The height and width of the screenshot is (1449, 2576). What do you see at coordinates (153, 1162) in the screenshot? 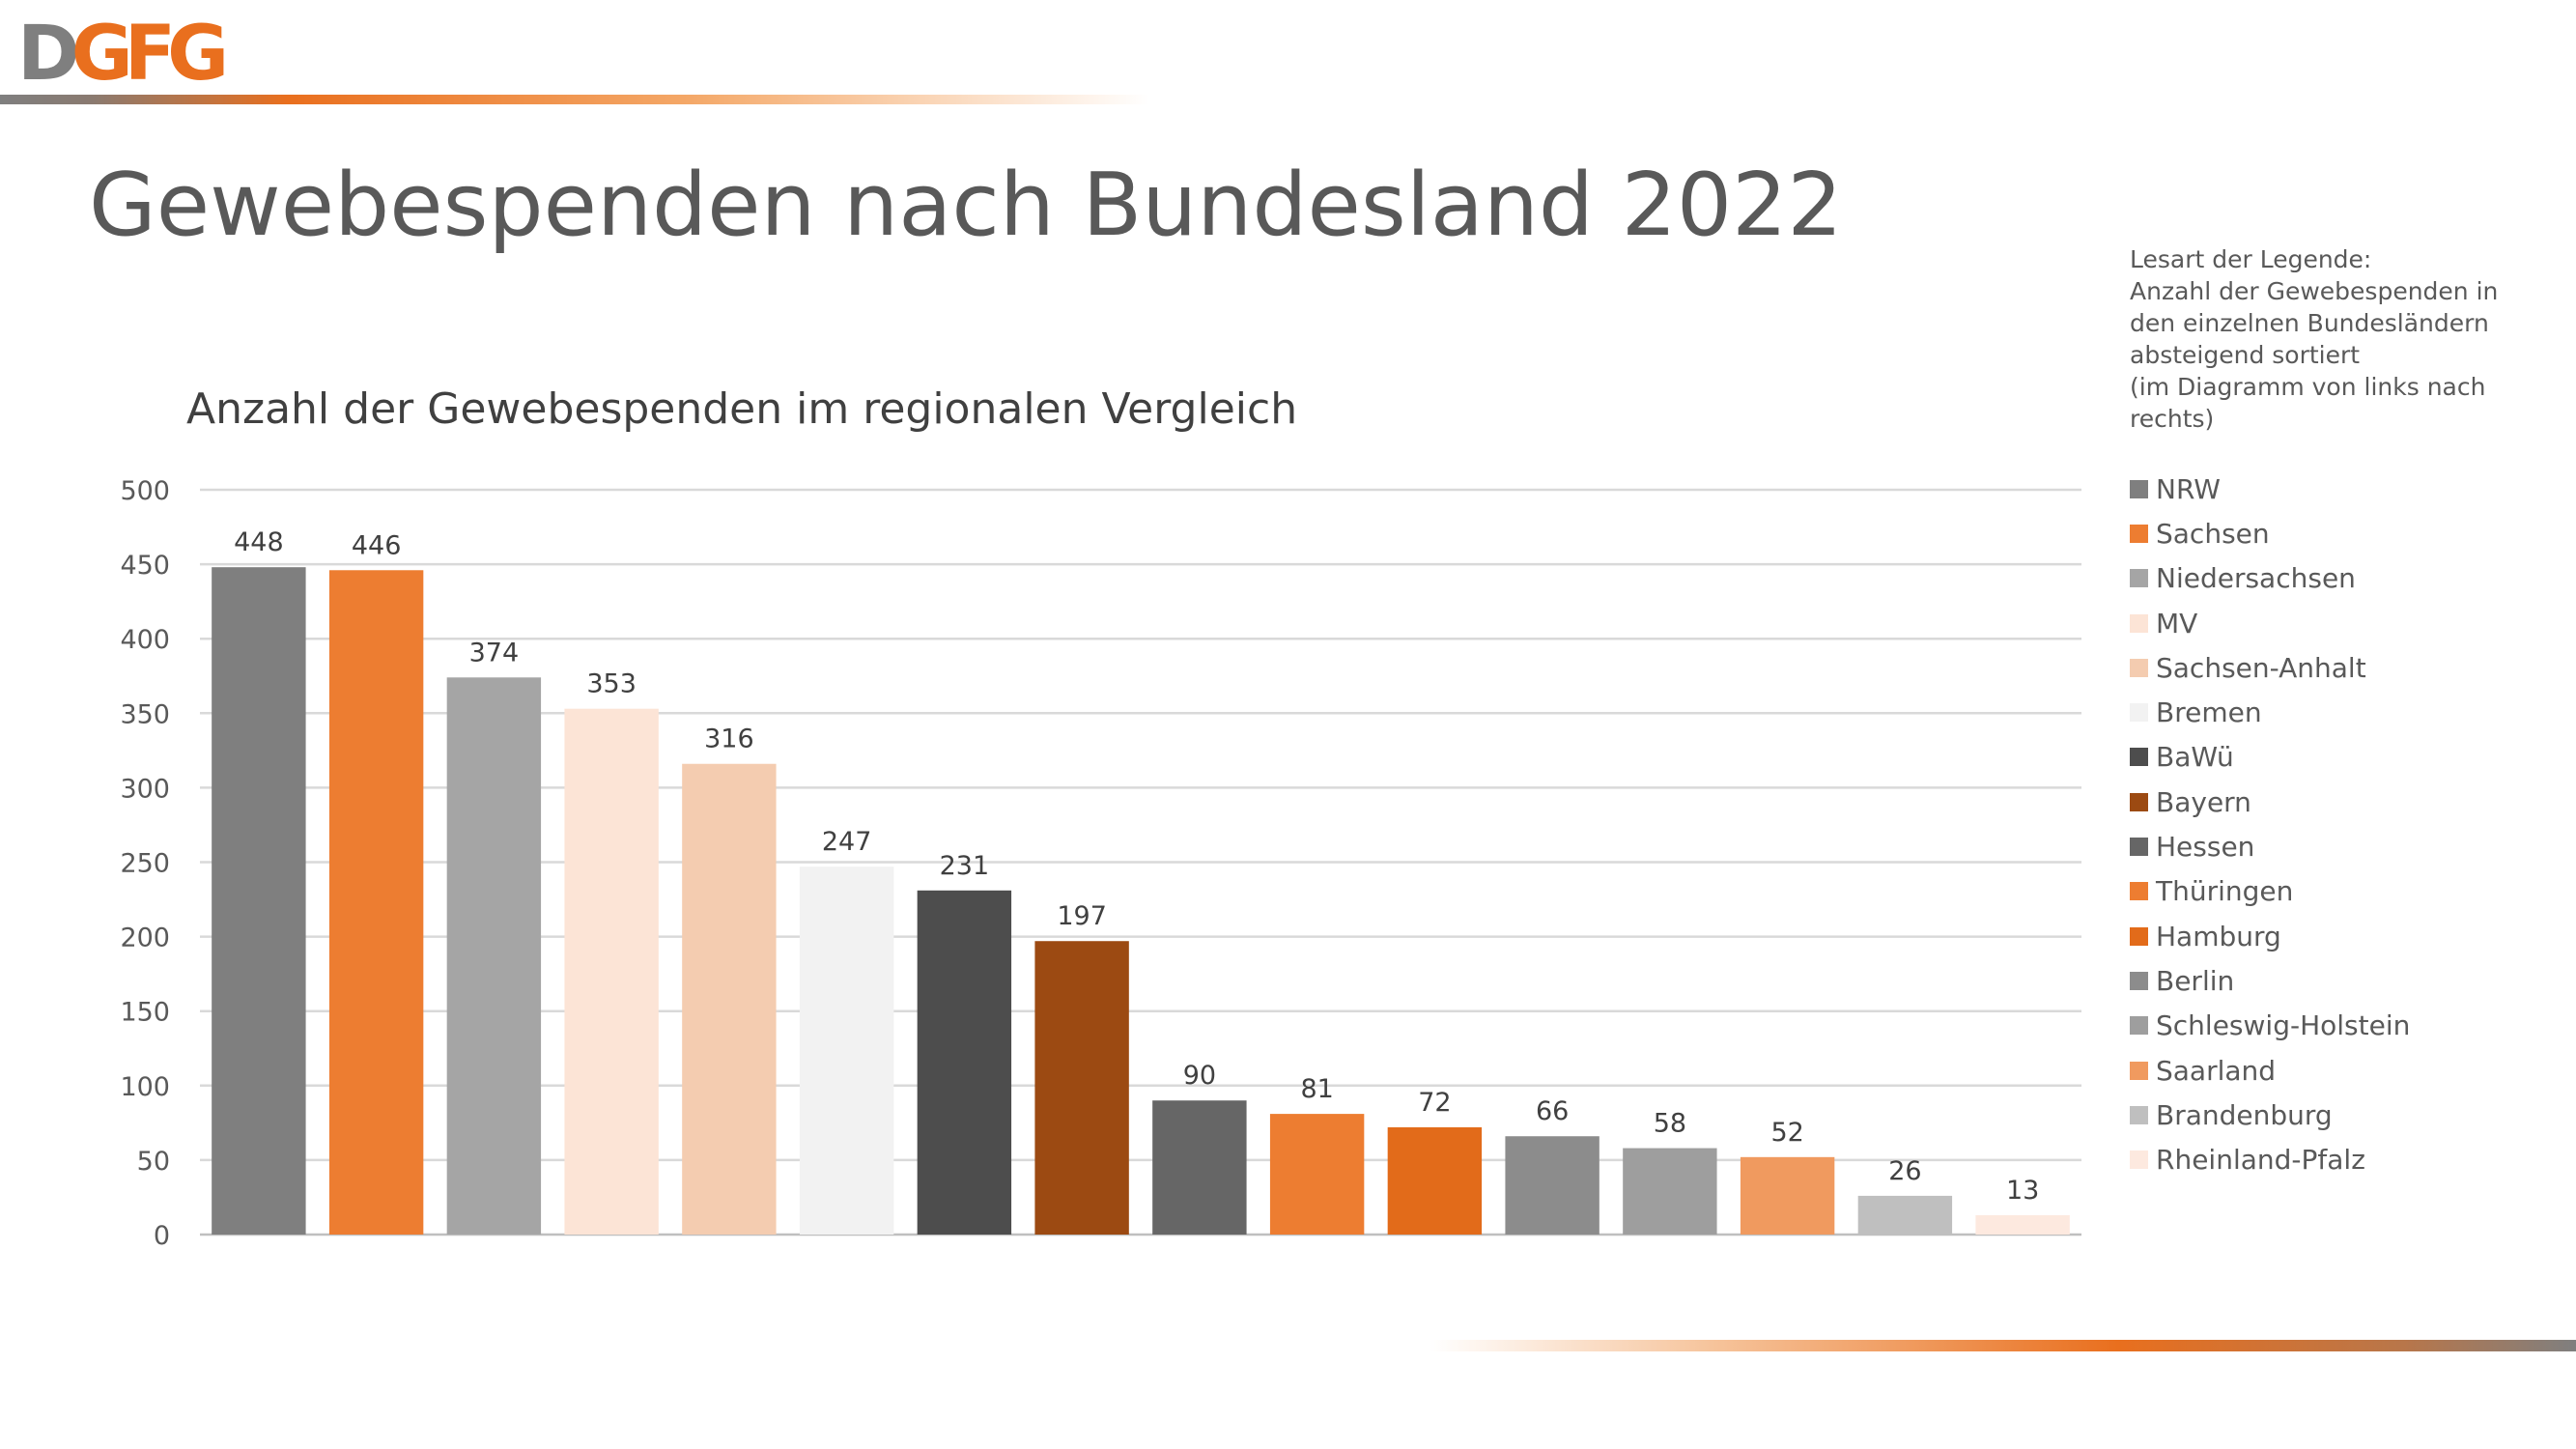
I see `y-tick-label: 50` at bounding box center [153, 1162].